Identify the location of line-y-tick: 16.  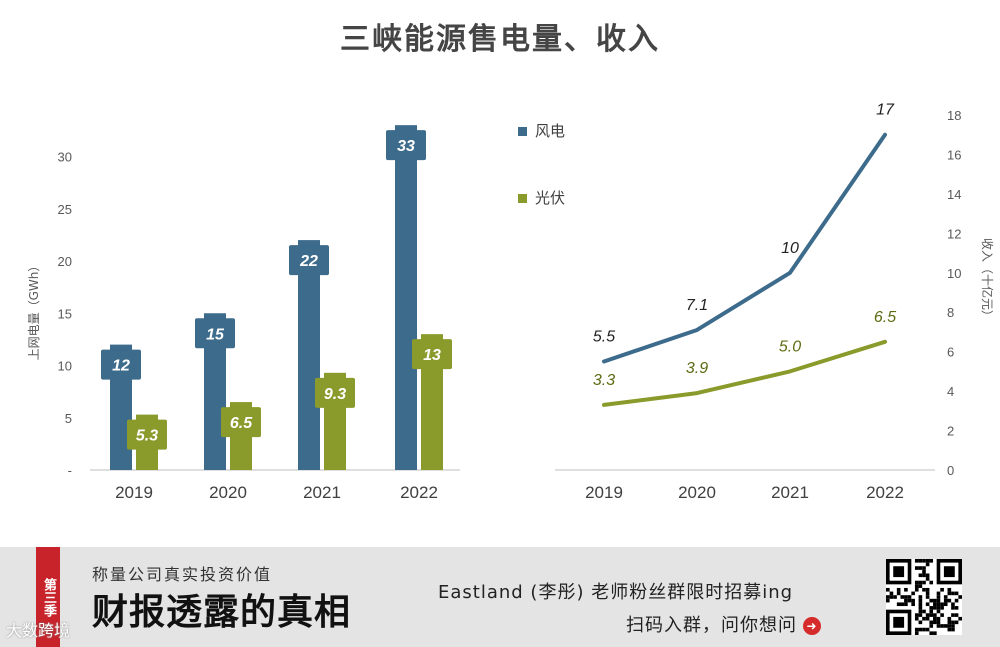
(954, 154).